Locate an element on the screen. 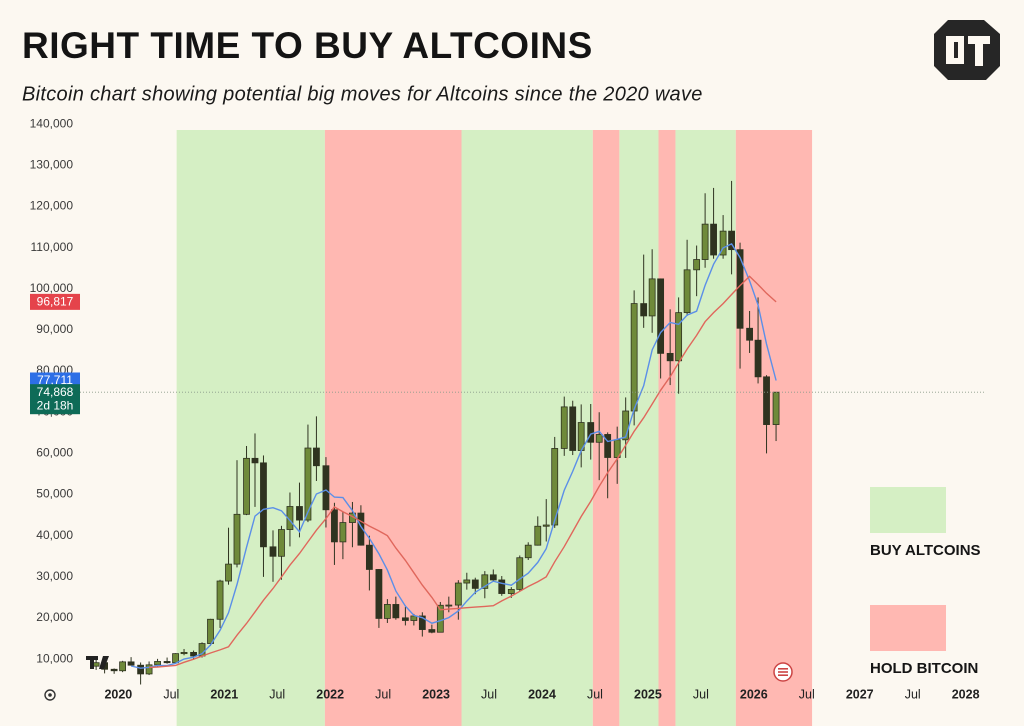 This screenshot has width=1024, height=726. settings-dot is located at coordinates (50, 695).